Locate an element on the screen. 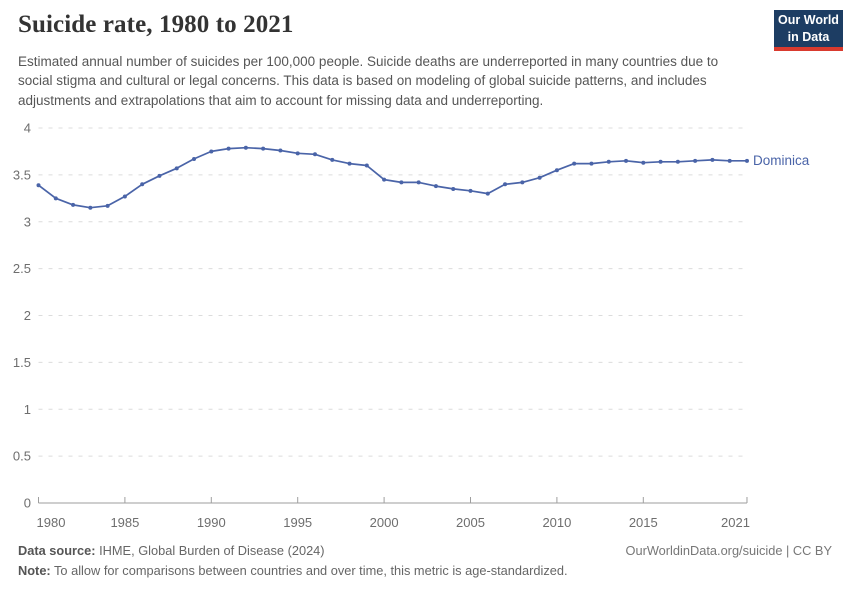 This screenshot has height=600, width=850. data-point-1989 is located at coordinates (194, 158).